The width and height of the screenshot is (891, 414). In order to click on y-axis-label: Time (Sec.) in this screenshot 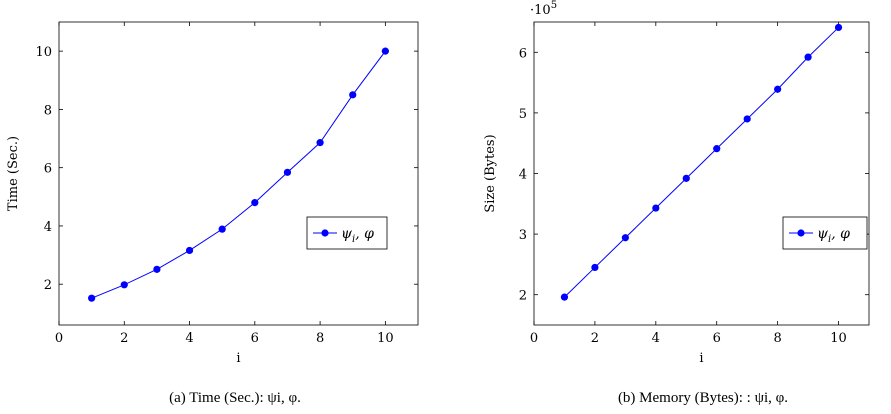, I will do `click(13, 173)`.